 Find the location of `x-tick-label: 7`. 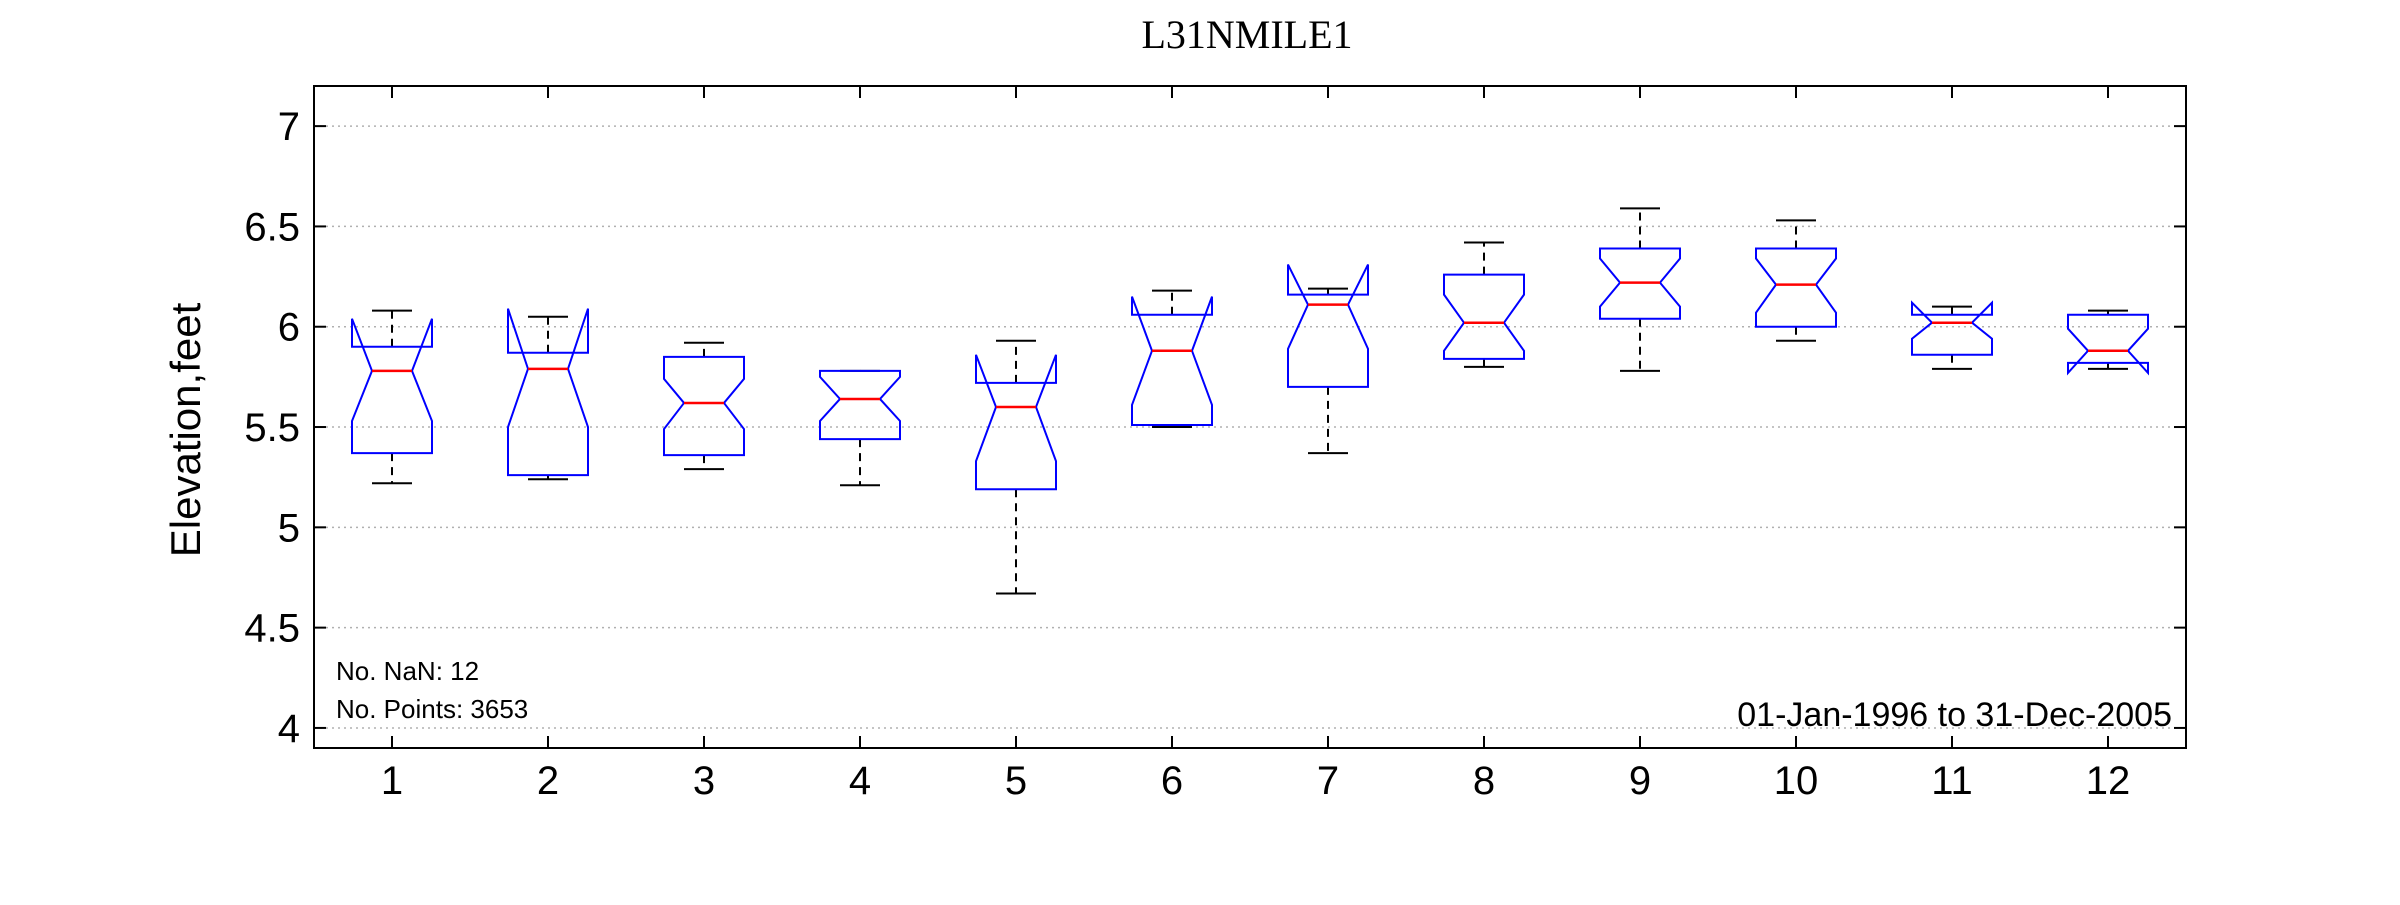

x-tick-label: 7 is located at coordinates (1328, 781).